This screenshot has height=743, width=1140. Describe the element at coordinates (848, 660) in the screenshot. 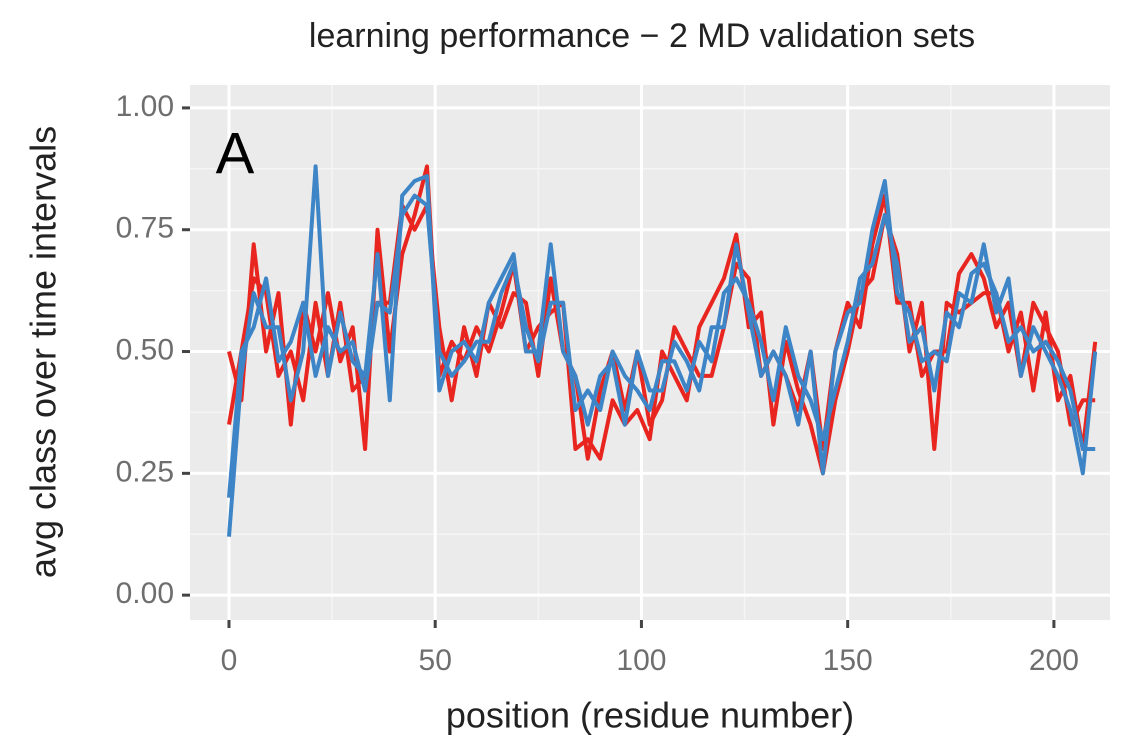

I see `x-tick-label: 150` at that location.